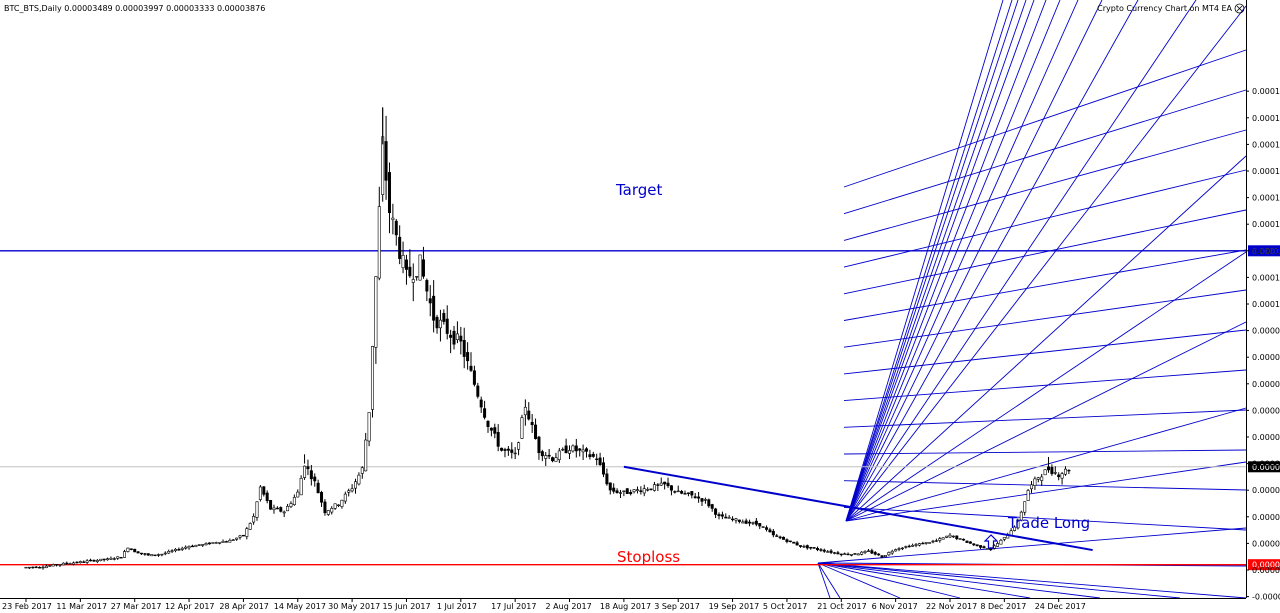 The width and height of the screenshot is (1280, 613). I want to click on x-tick-label: 6 Nov 2017, so click(895, 606).